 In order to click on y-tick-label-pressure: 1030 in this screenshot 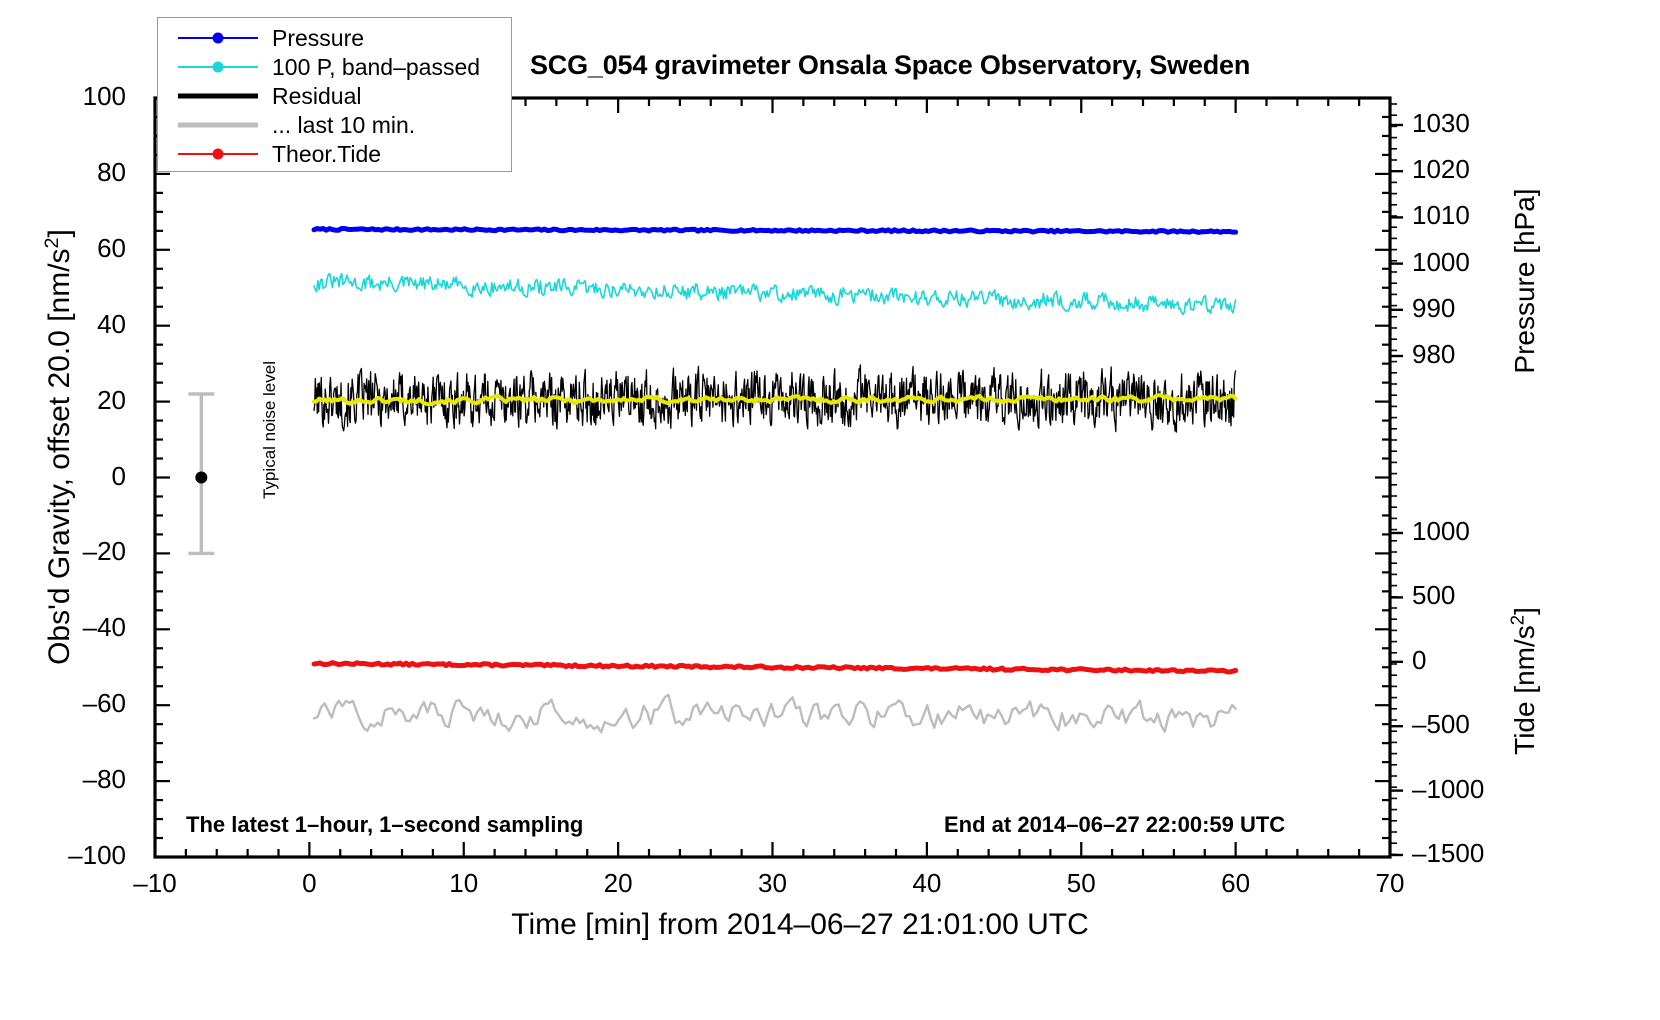, I will do `click(1441, 123)`.